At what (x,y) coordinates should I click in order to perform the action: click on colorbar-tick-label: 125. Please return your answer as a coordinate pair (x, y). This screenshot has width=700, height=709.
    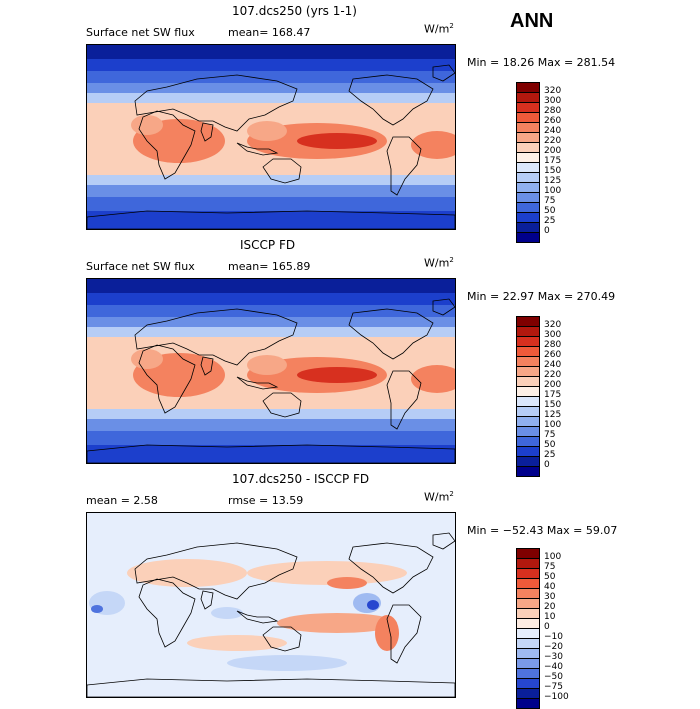
    Looking at the image, I should click on (553, 415).